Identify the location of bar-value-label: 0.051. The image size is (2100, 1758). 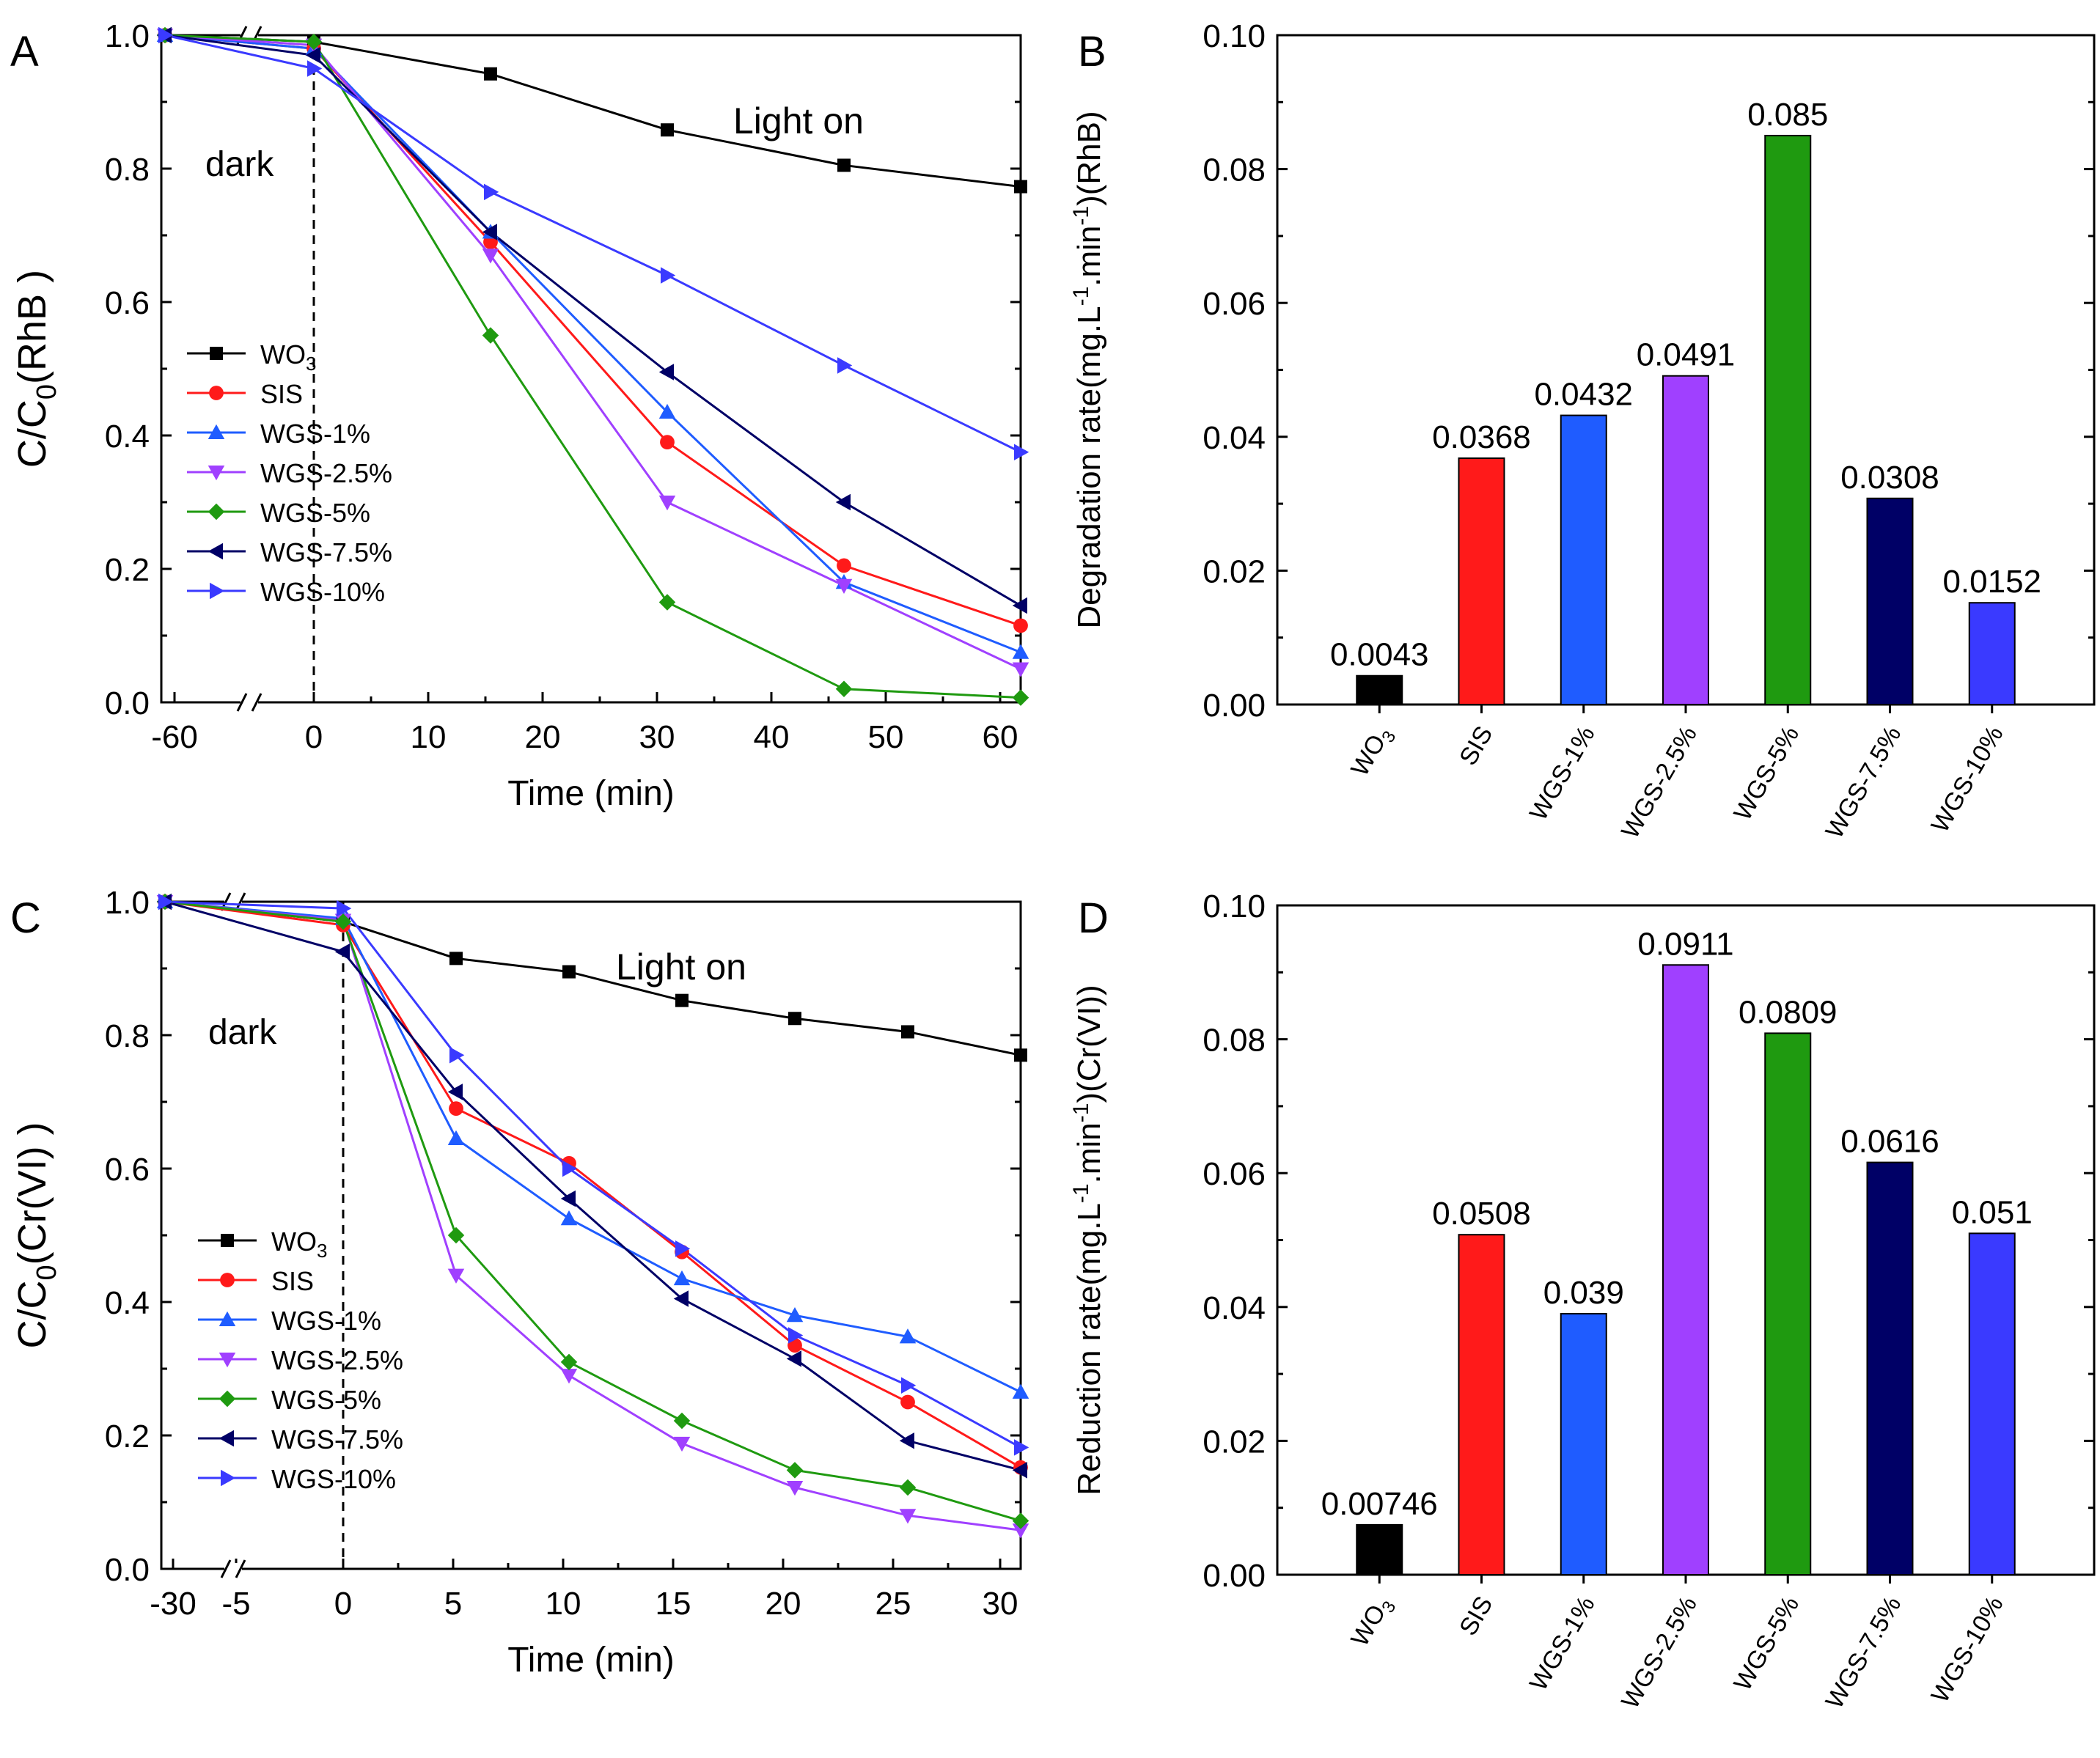
(1992, 1212).